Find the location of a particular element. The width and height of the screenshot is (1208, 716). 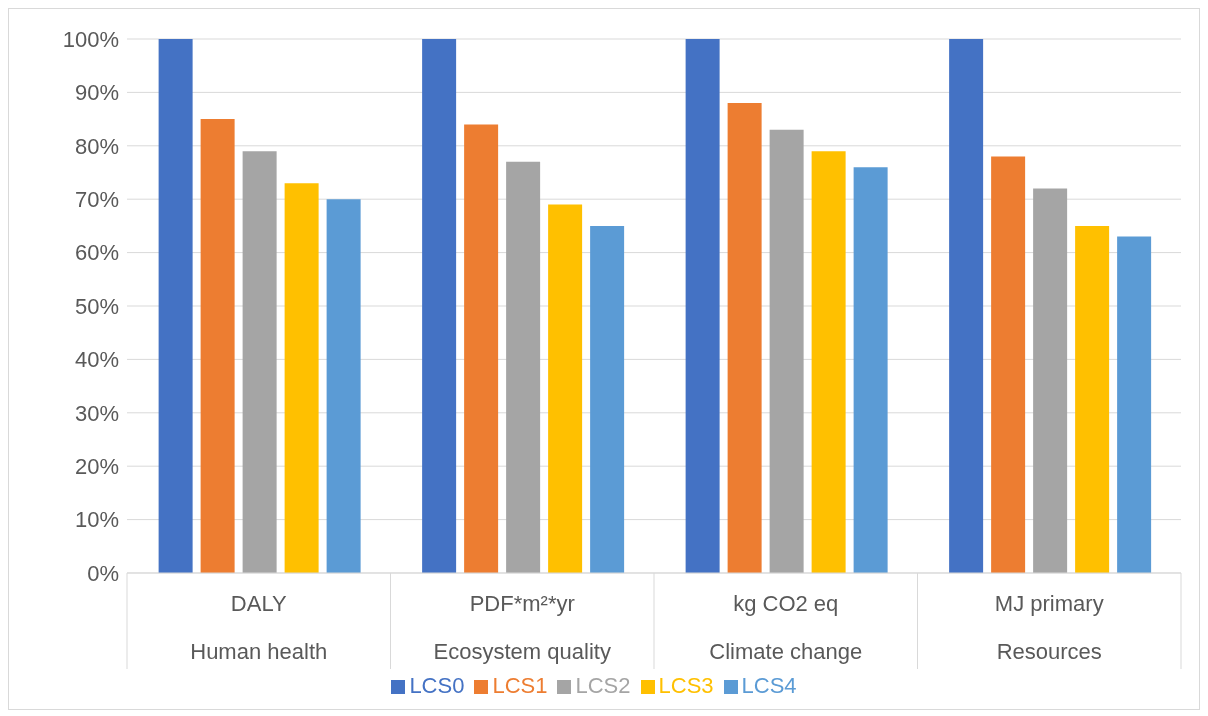

y-tick-label: 90% is located at coordinates (96, 93).